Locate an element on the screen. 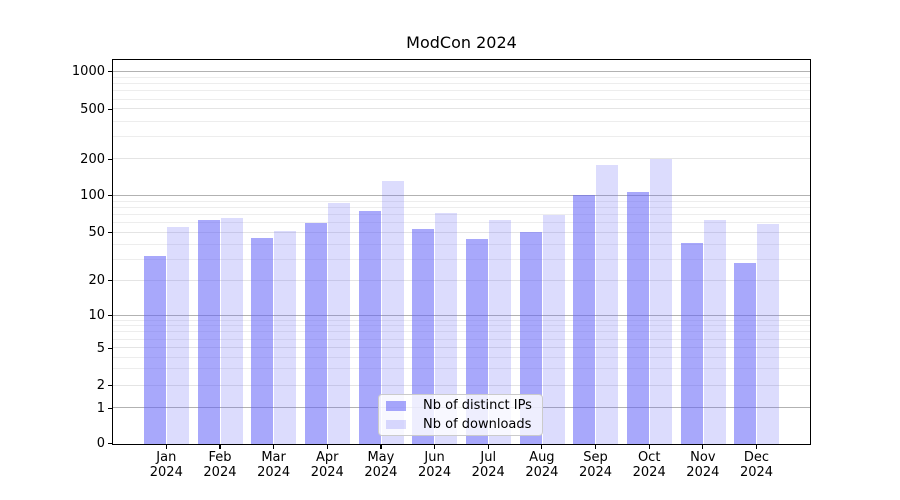  legend-label-distinct-ips: Nb of distinct IPs is located at coordinates (477, 406).